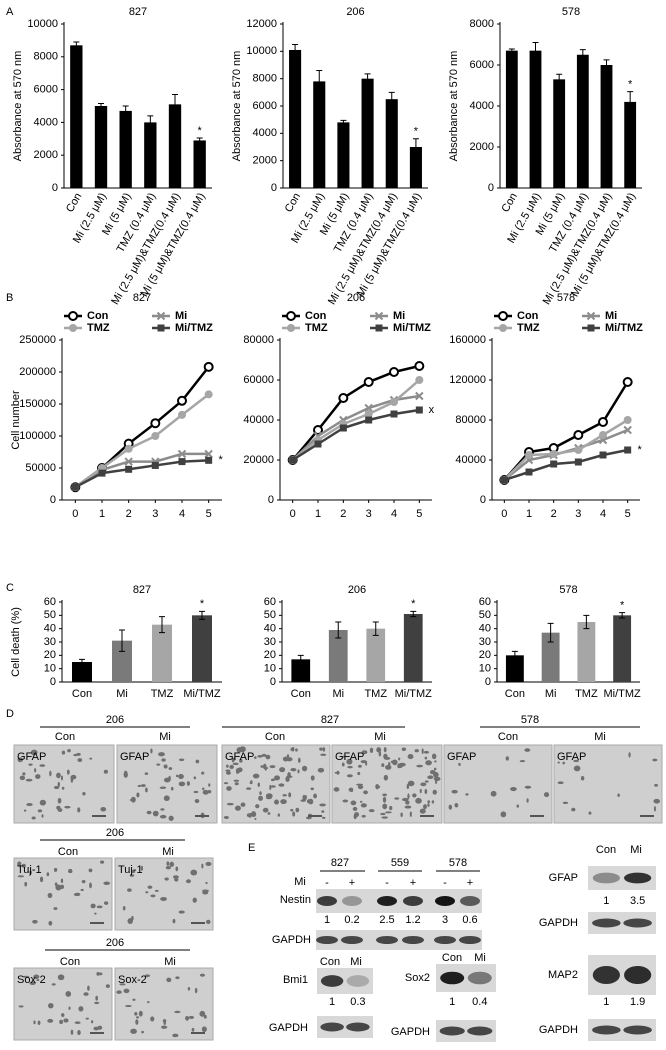 This screenshot has width=666, height=1050. What do you see at coordinates (237, 106) in the screenshot?
I see `y-axis-label: Absorbance at 570 nm` at bounding box center [237, 106].